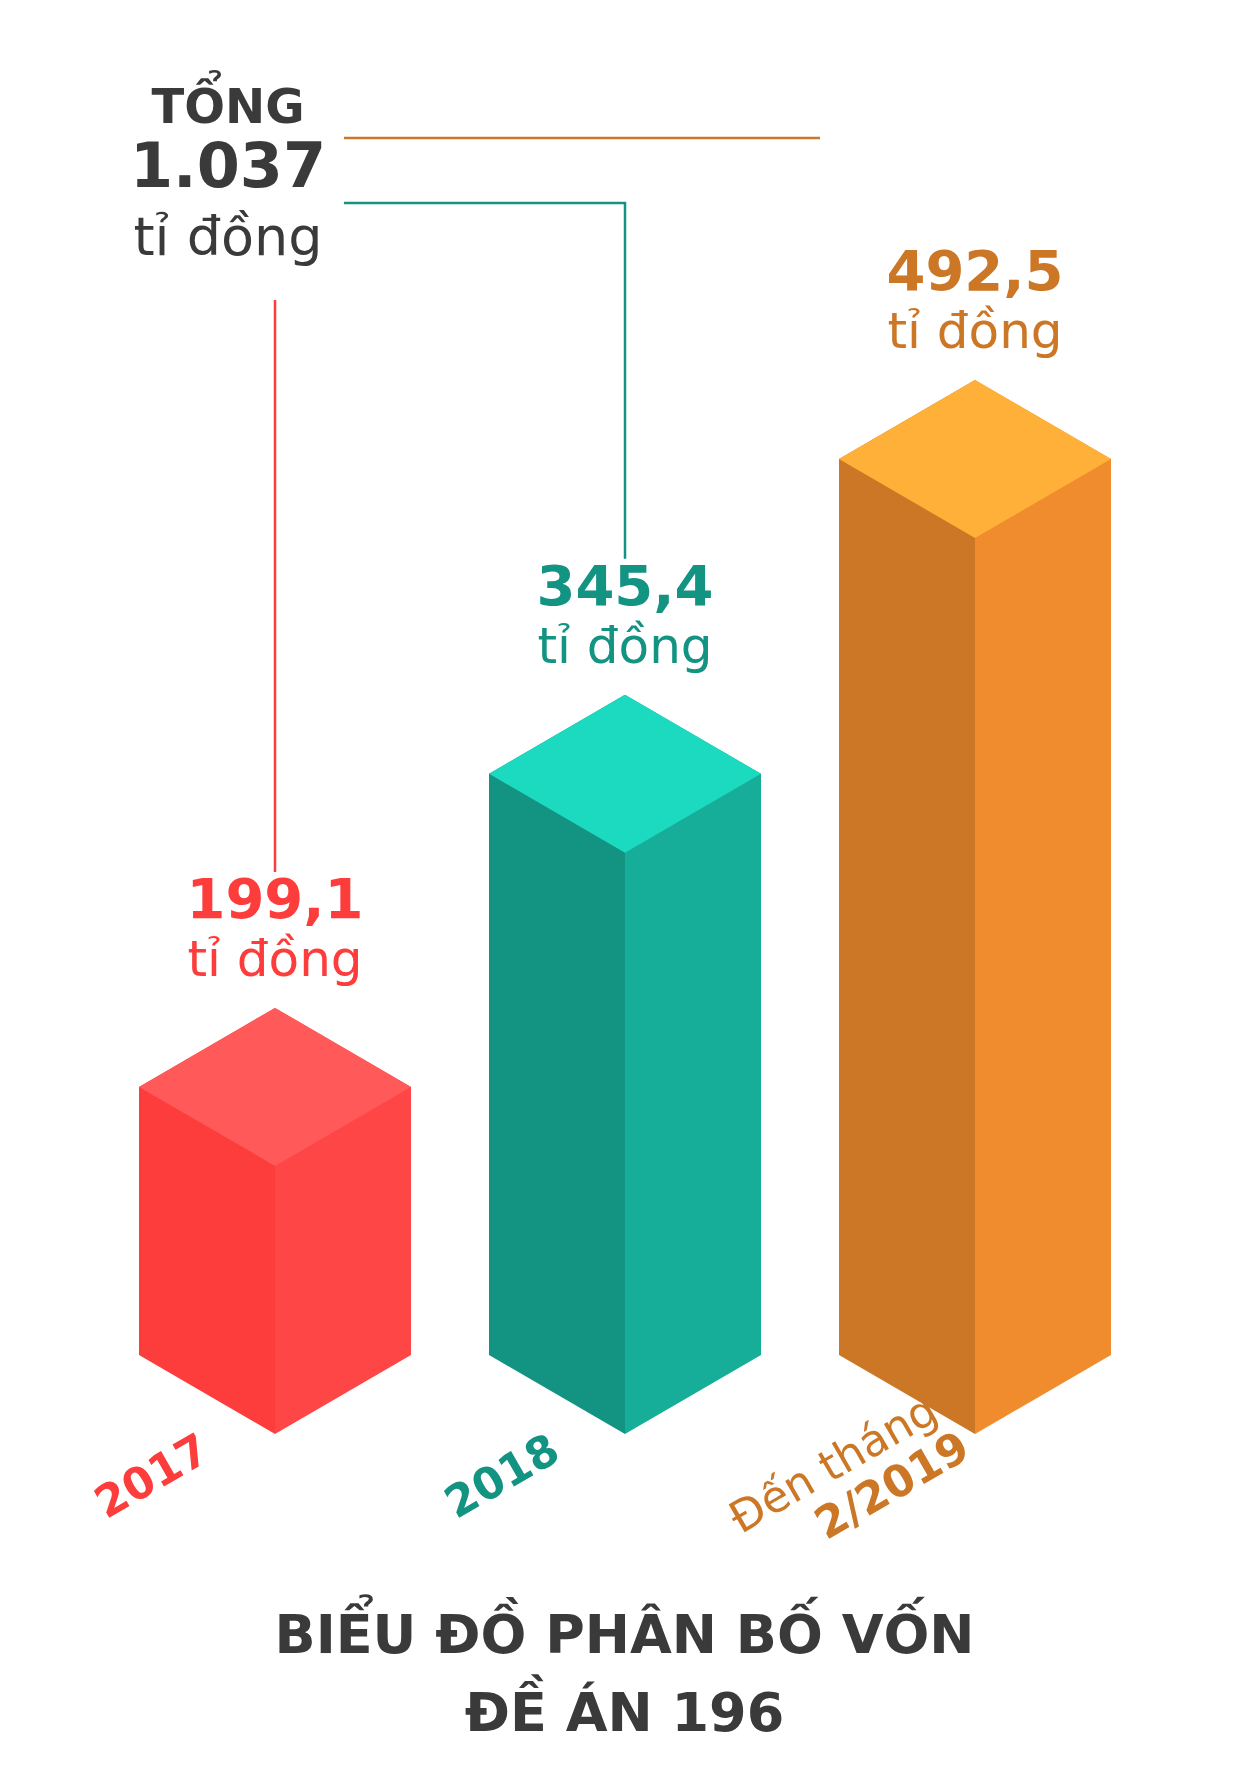 The height and width of the screenshot is (1768, 1233). I want to click on text: TỔNG 1.037 tỉ đồng, so click(228, 169).